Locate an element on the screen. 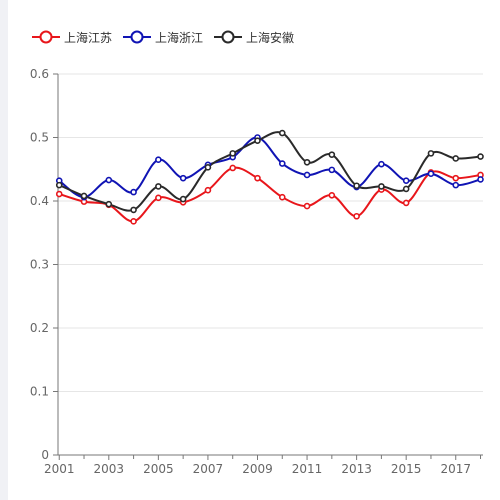  y-axis-ticks: 0 0.1 0.2 0.3 0.4 0.5 0.6 is located at coordinates (44, 264).